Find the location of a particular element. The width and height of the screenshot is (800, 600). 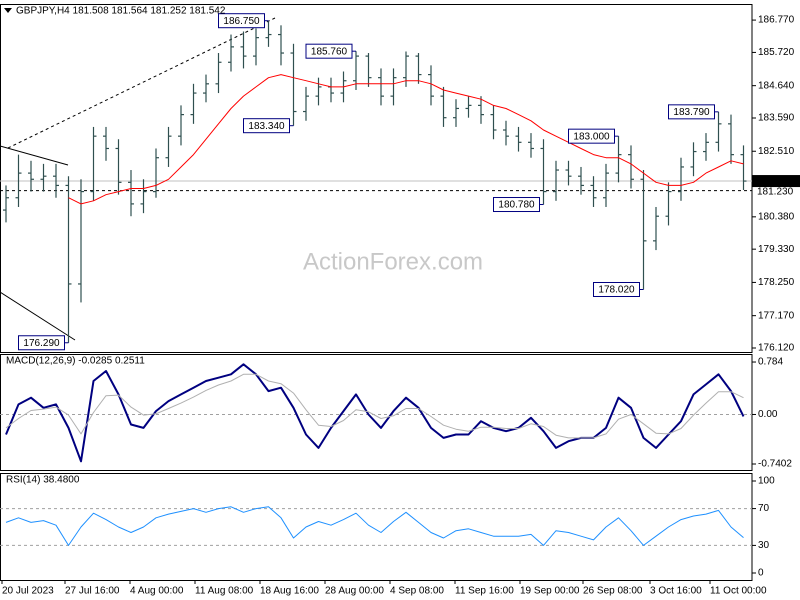

x-tick-label: 27 Jul 16:00 is located at coordinates (92, 591).